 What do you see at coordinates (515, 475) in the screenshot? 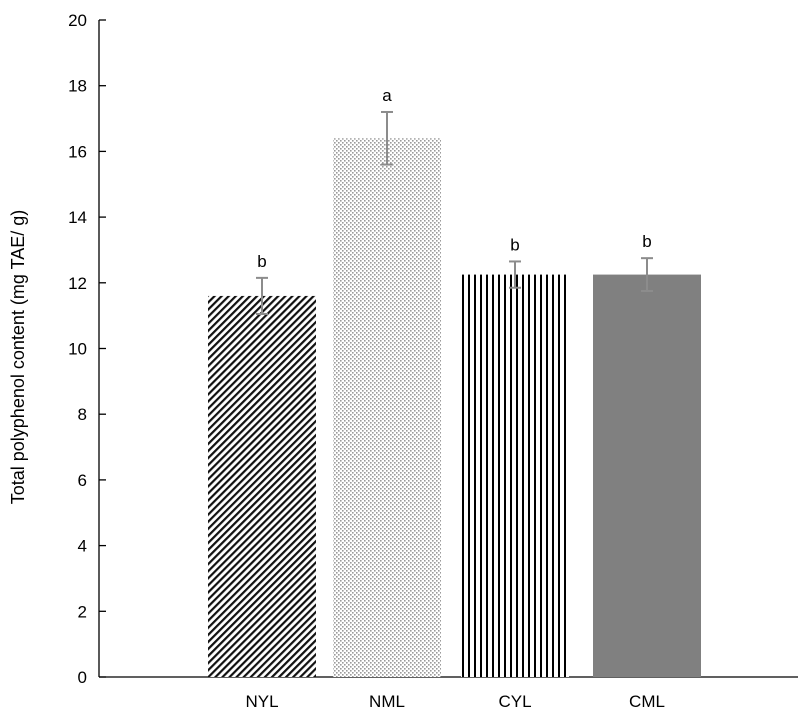
I see `bar-cyl` at bounding box center [515, 475].